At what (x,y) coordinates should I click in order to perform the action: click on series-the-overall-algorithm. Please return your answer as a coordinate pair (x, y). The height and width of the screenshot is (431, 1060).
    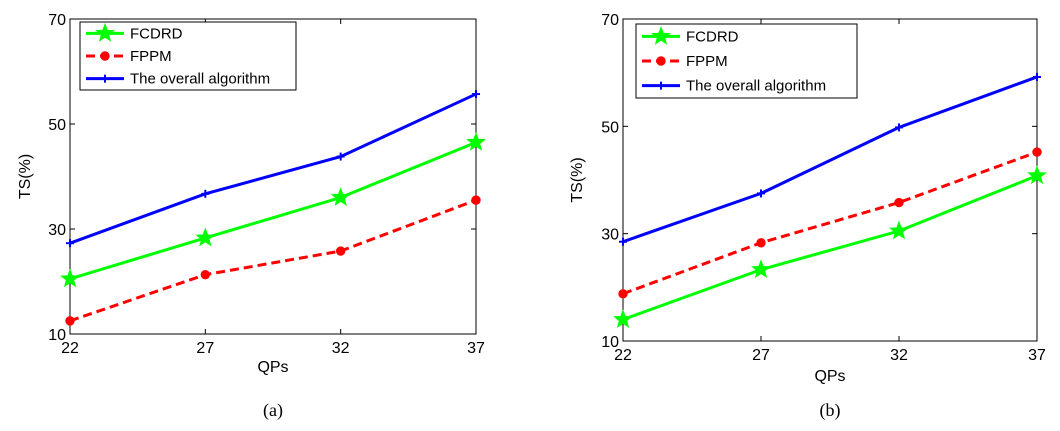
    Looking at the image, I should click on (273, 169).